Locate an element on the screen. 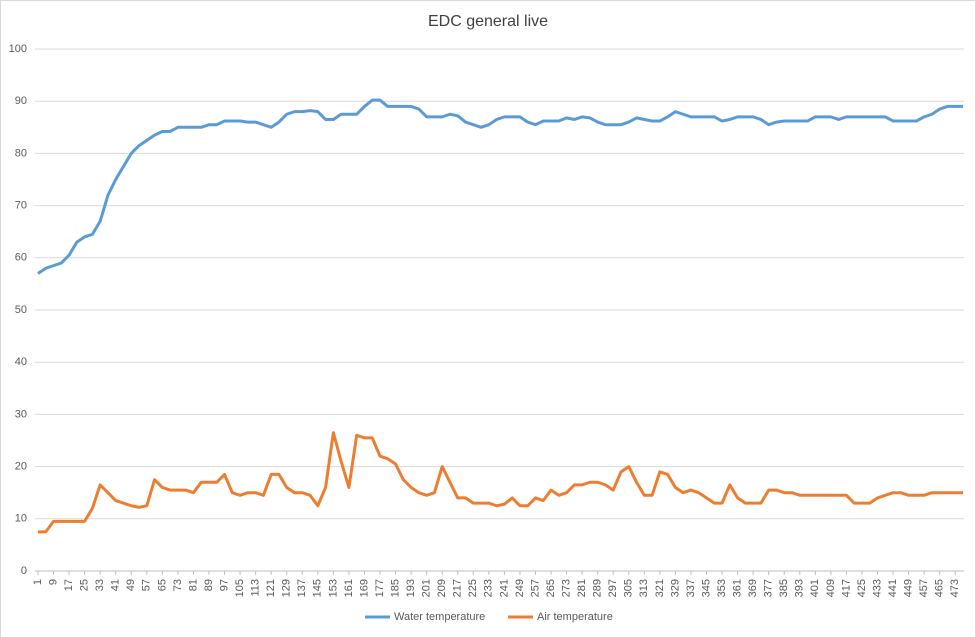 The image size is (976, 638). x-tick-label: 313 is located at coordinates (644, 588).